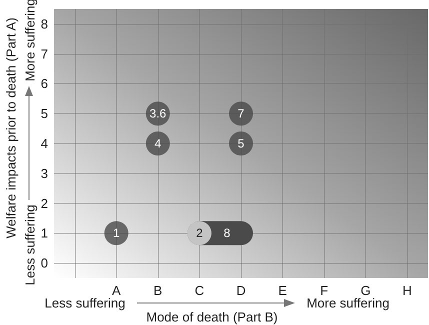 This screenshot has height=325, width=429. What do you see at coordinates (44, 203) in the screenshot?
I see `y-tick-label: 2` at bounding box center [44, 203].